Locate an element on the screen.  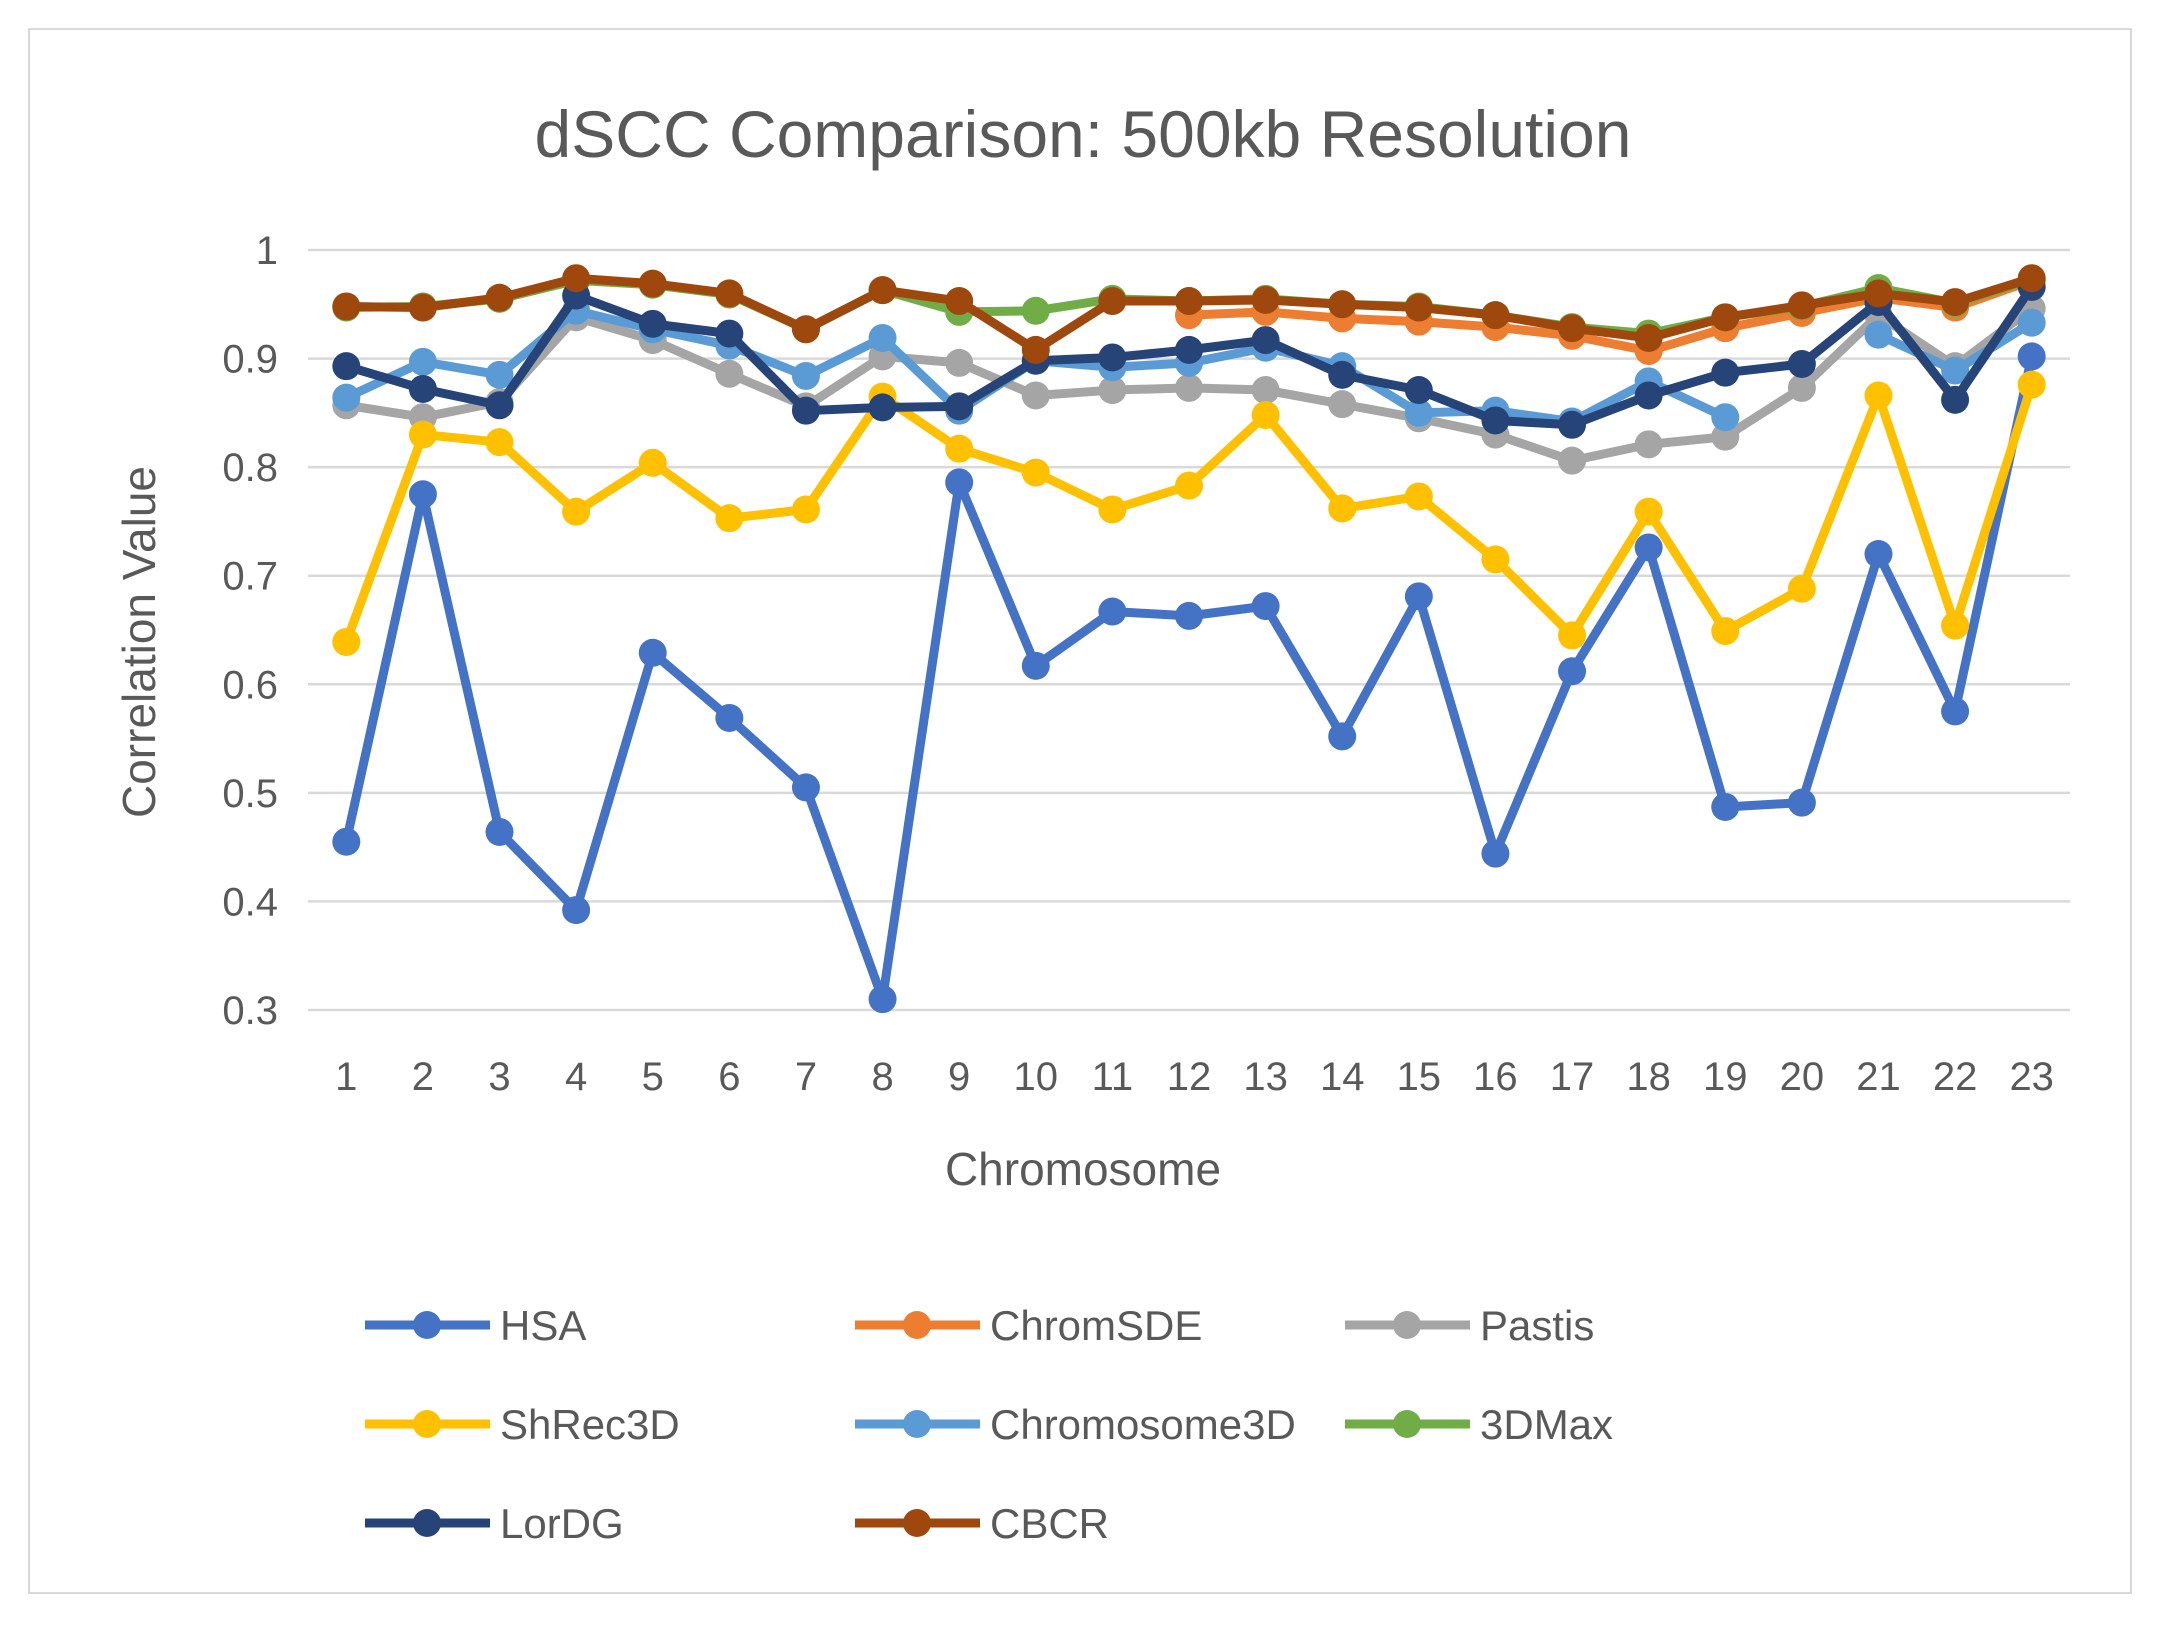
x-tick-label: 7 is located at coordinates (806, 1077).